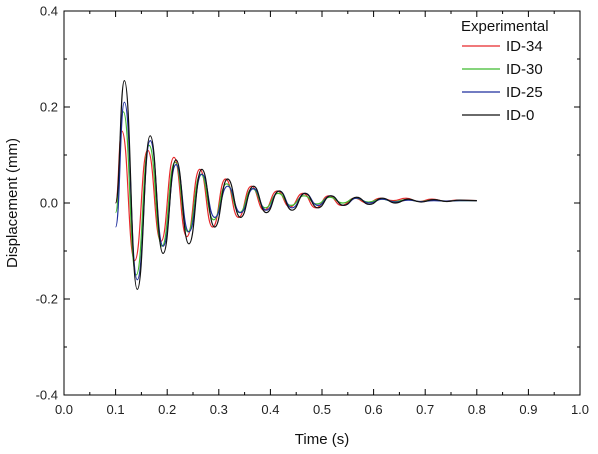  I want to click on x-tick-label: 0.7, so click(425, 409).